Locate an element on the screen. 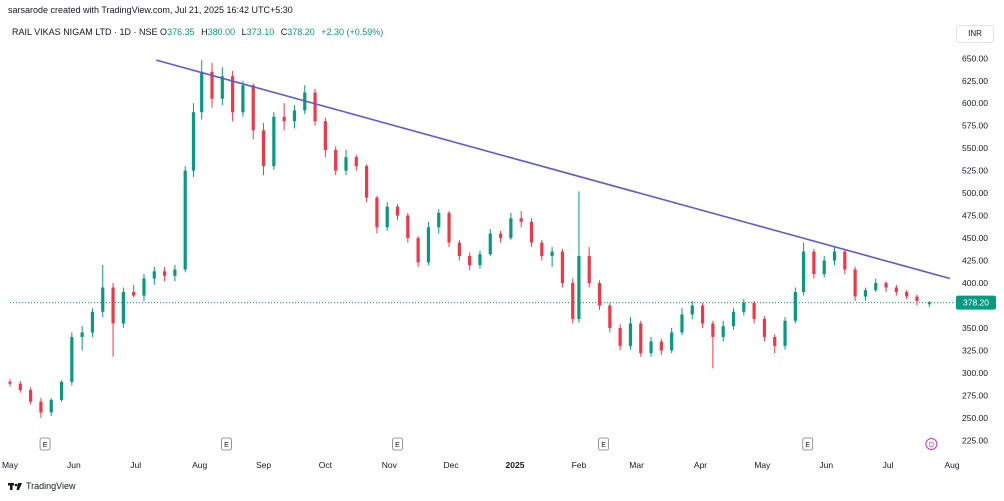  currency-button: INR is located at coordinates (975, 34).